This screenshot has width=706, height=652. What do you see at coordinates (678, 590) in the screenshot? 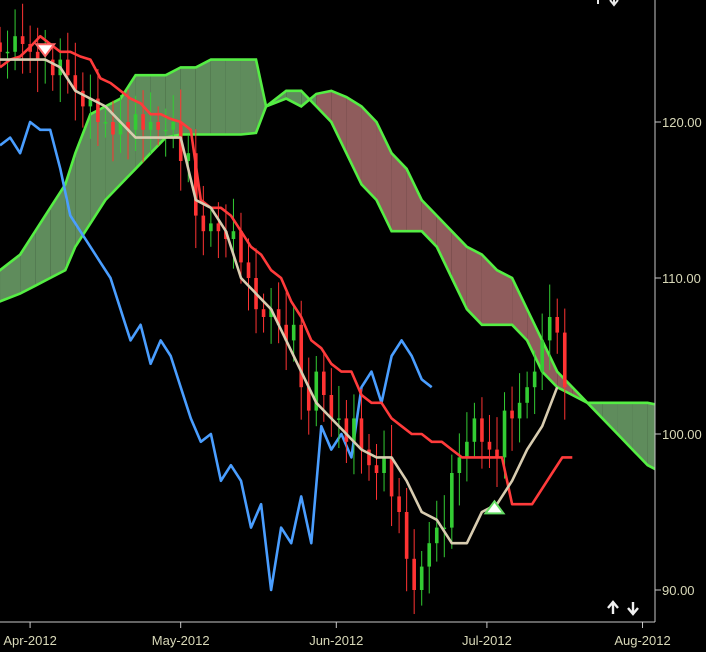
I see `y-tick-label: 90.00` at bounding box center [678, 590].